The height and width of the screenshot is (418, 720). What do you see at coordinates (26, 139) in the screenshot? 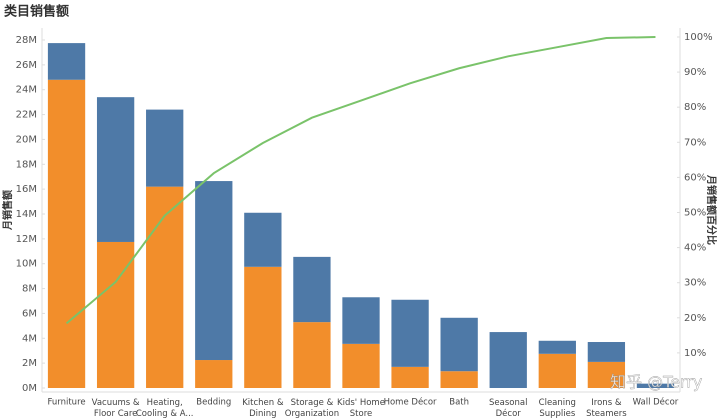
I see `y-tick-label: 20M` at bounding box center [26, 139].